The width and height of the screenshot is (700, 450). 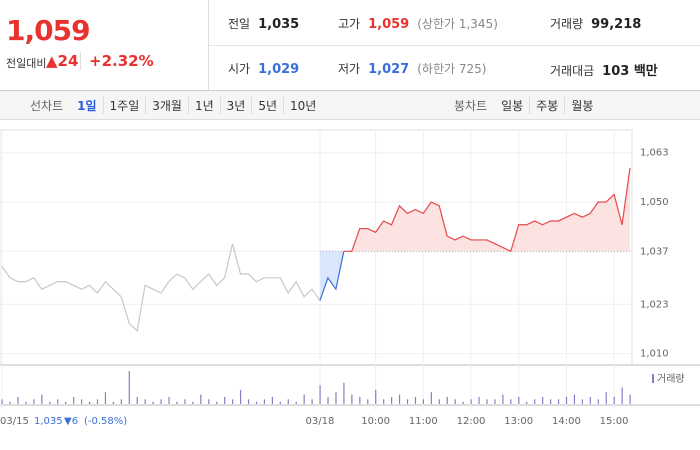 I want to click on stat-label: 거래량, so click(x=567, y=24).